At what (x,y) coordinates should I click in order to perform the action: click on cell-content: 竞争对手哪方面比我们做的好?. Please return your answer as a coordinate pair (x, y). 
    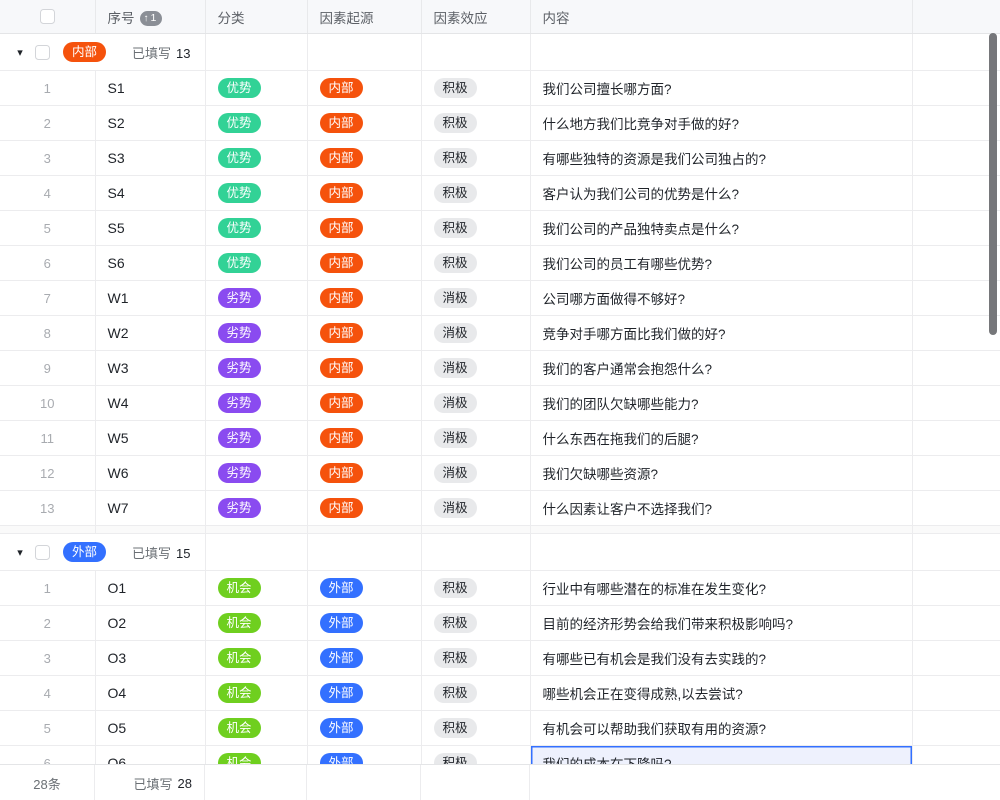
    Looking at the image, I should click on (721, 333).